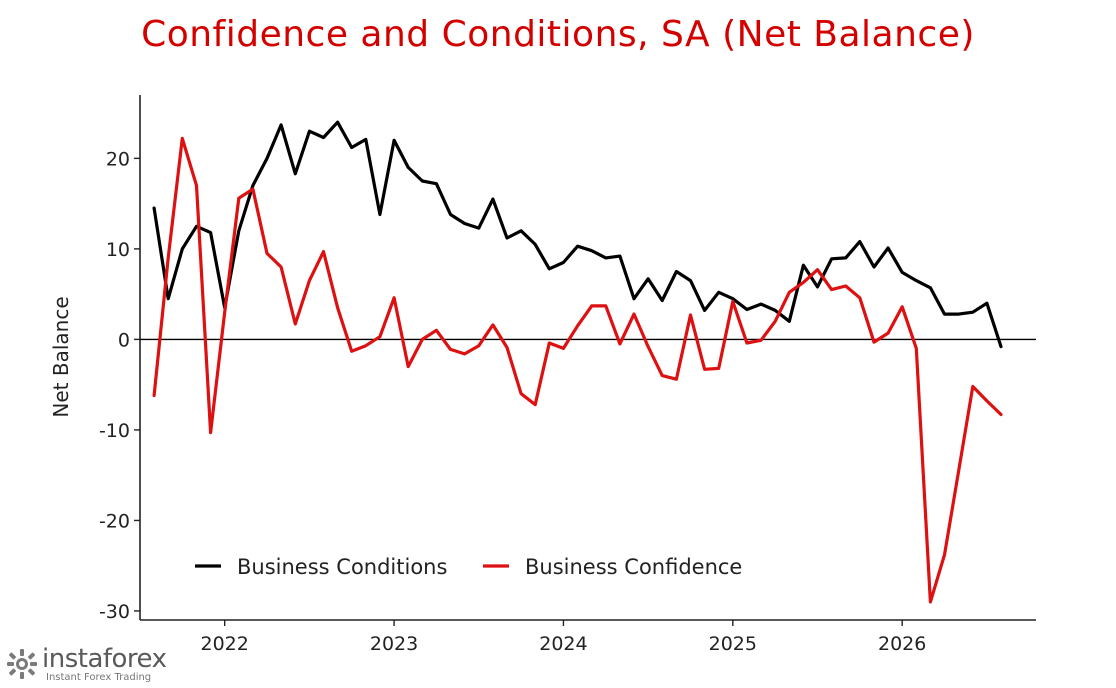 This screenshot has height=688, width=1116. I want to click on y-tick-label: -20, so click(114, 521).